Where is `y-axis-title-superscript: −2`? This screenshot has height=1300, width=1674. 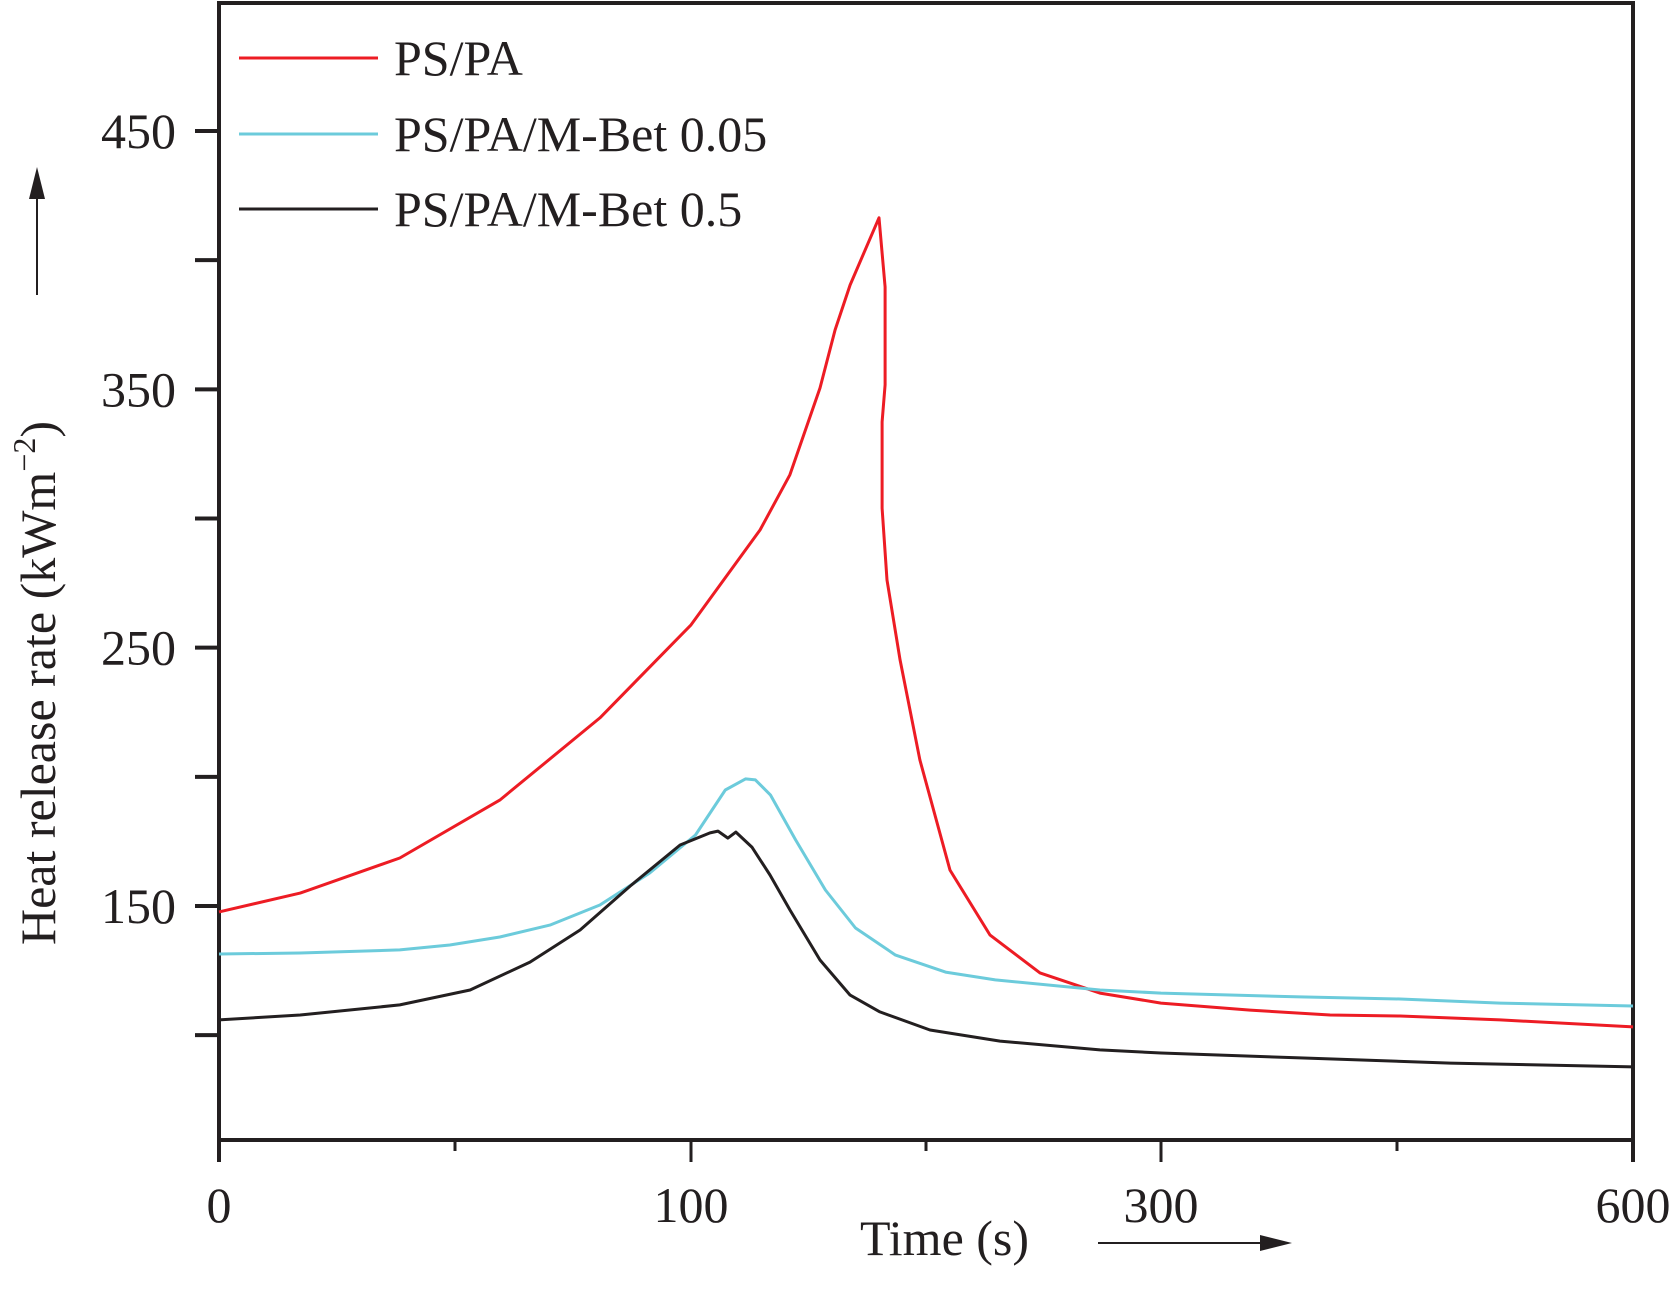
y-axis-title-superscript: −2 is located at coordinates (24, 455).